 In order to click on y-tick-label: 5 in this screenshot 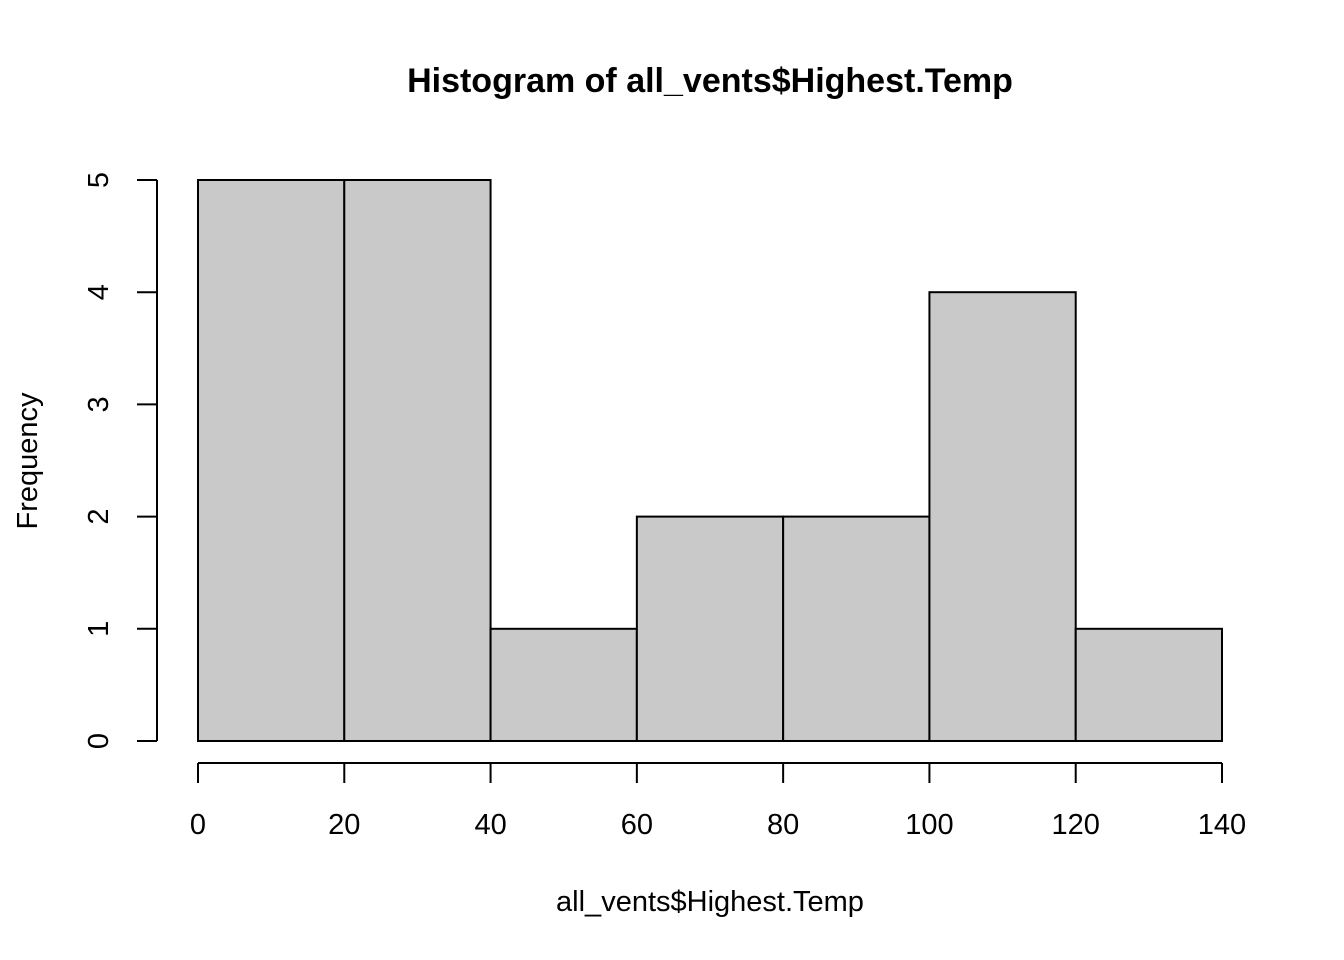, I will do `click(99, 180)`.